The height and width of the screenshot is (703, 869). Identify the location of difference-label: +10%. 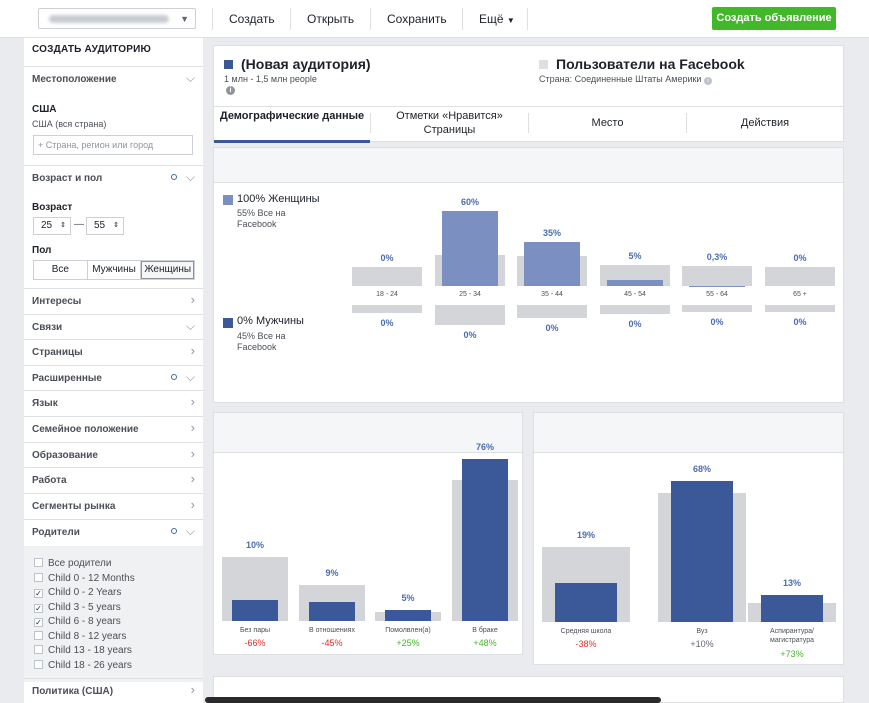
(702, 644).